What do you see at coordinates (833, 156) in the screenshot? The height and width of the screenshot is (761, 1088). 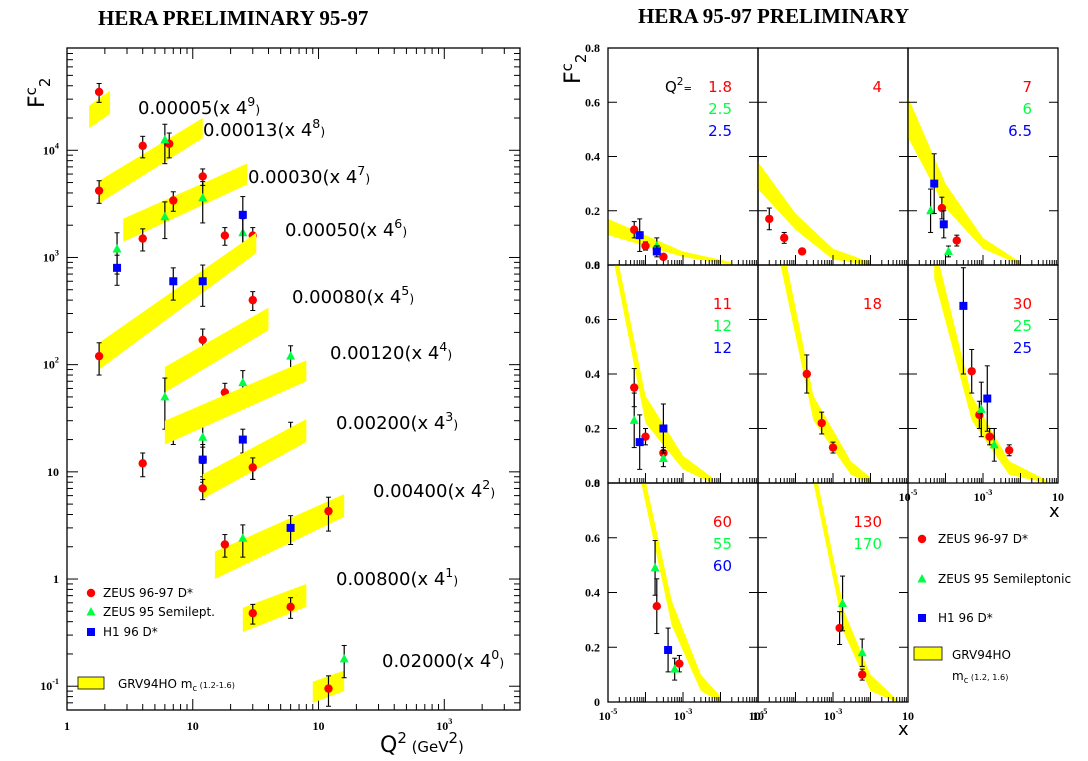 I see `q2-panel-1: 4` at bounding box center [833, 156].